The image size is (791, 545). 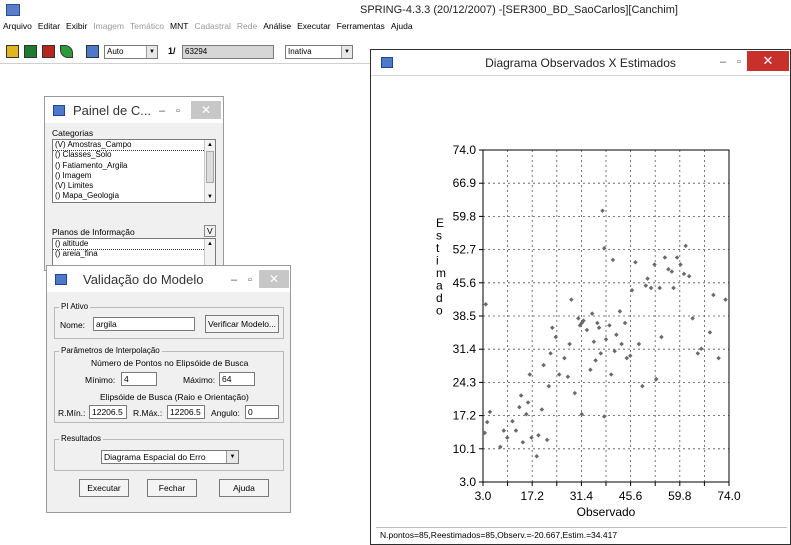 What do you see at coordinates (319, 52) in the screenshot?
I see `status-select: Inativa ▼` at bounding box center [319, 52].